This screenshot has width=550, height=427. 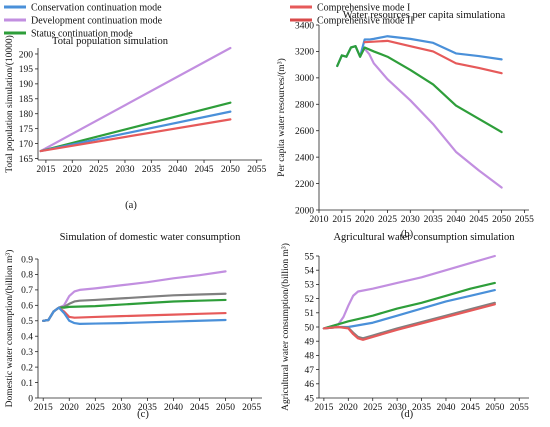 What do you see at coordinates (310, 257) in the screenshot?
I see `y-tick-label: 55` at bounding box center [310, 257].